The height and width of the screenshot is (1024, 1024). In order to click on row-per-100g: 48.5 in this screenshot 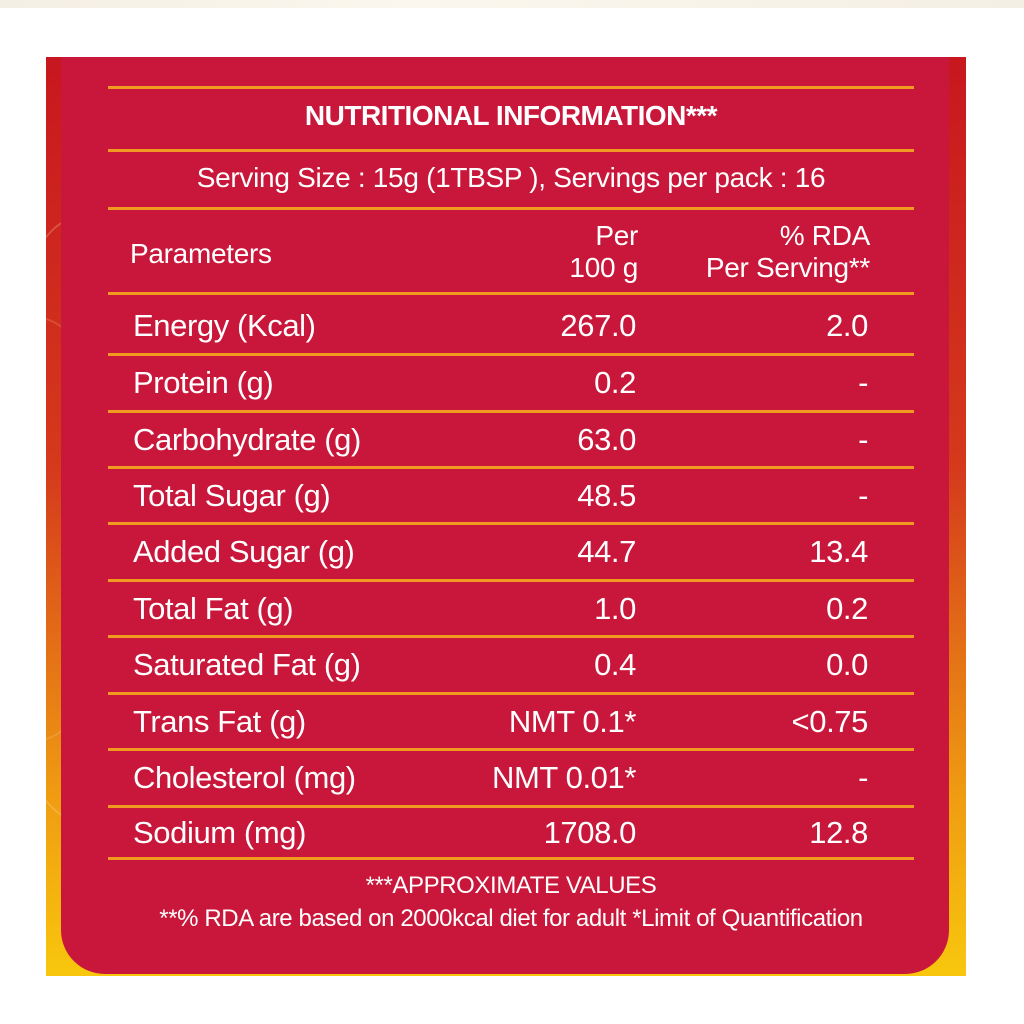, I will do `click(606, 495)`.